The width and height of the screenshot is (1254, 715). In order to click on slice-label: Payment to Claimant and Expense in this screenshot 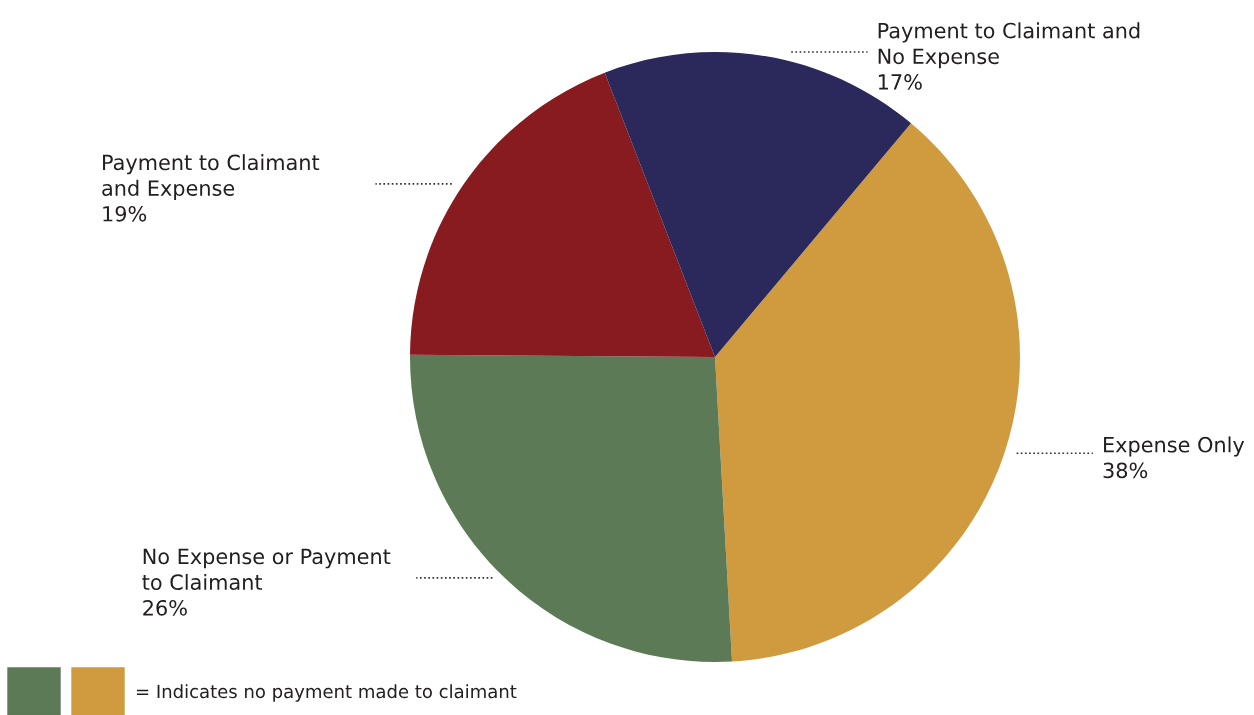, I will do `click(211, 177)`.